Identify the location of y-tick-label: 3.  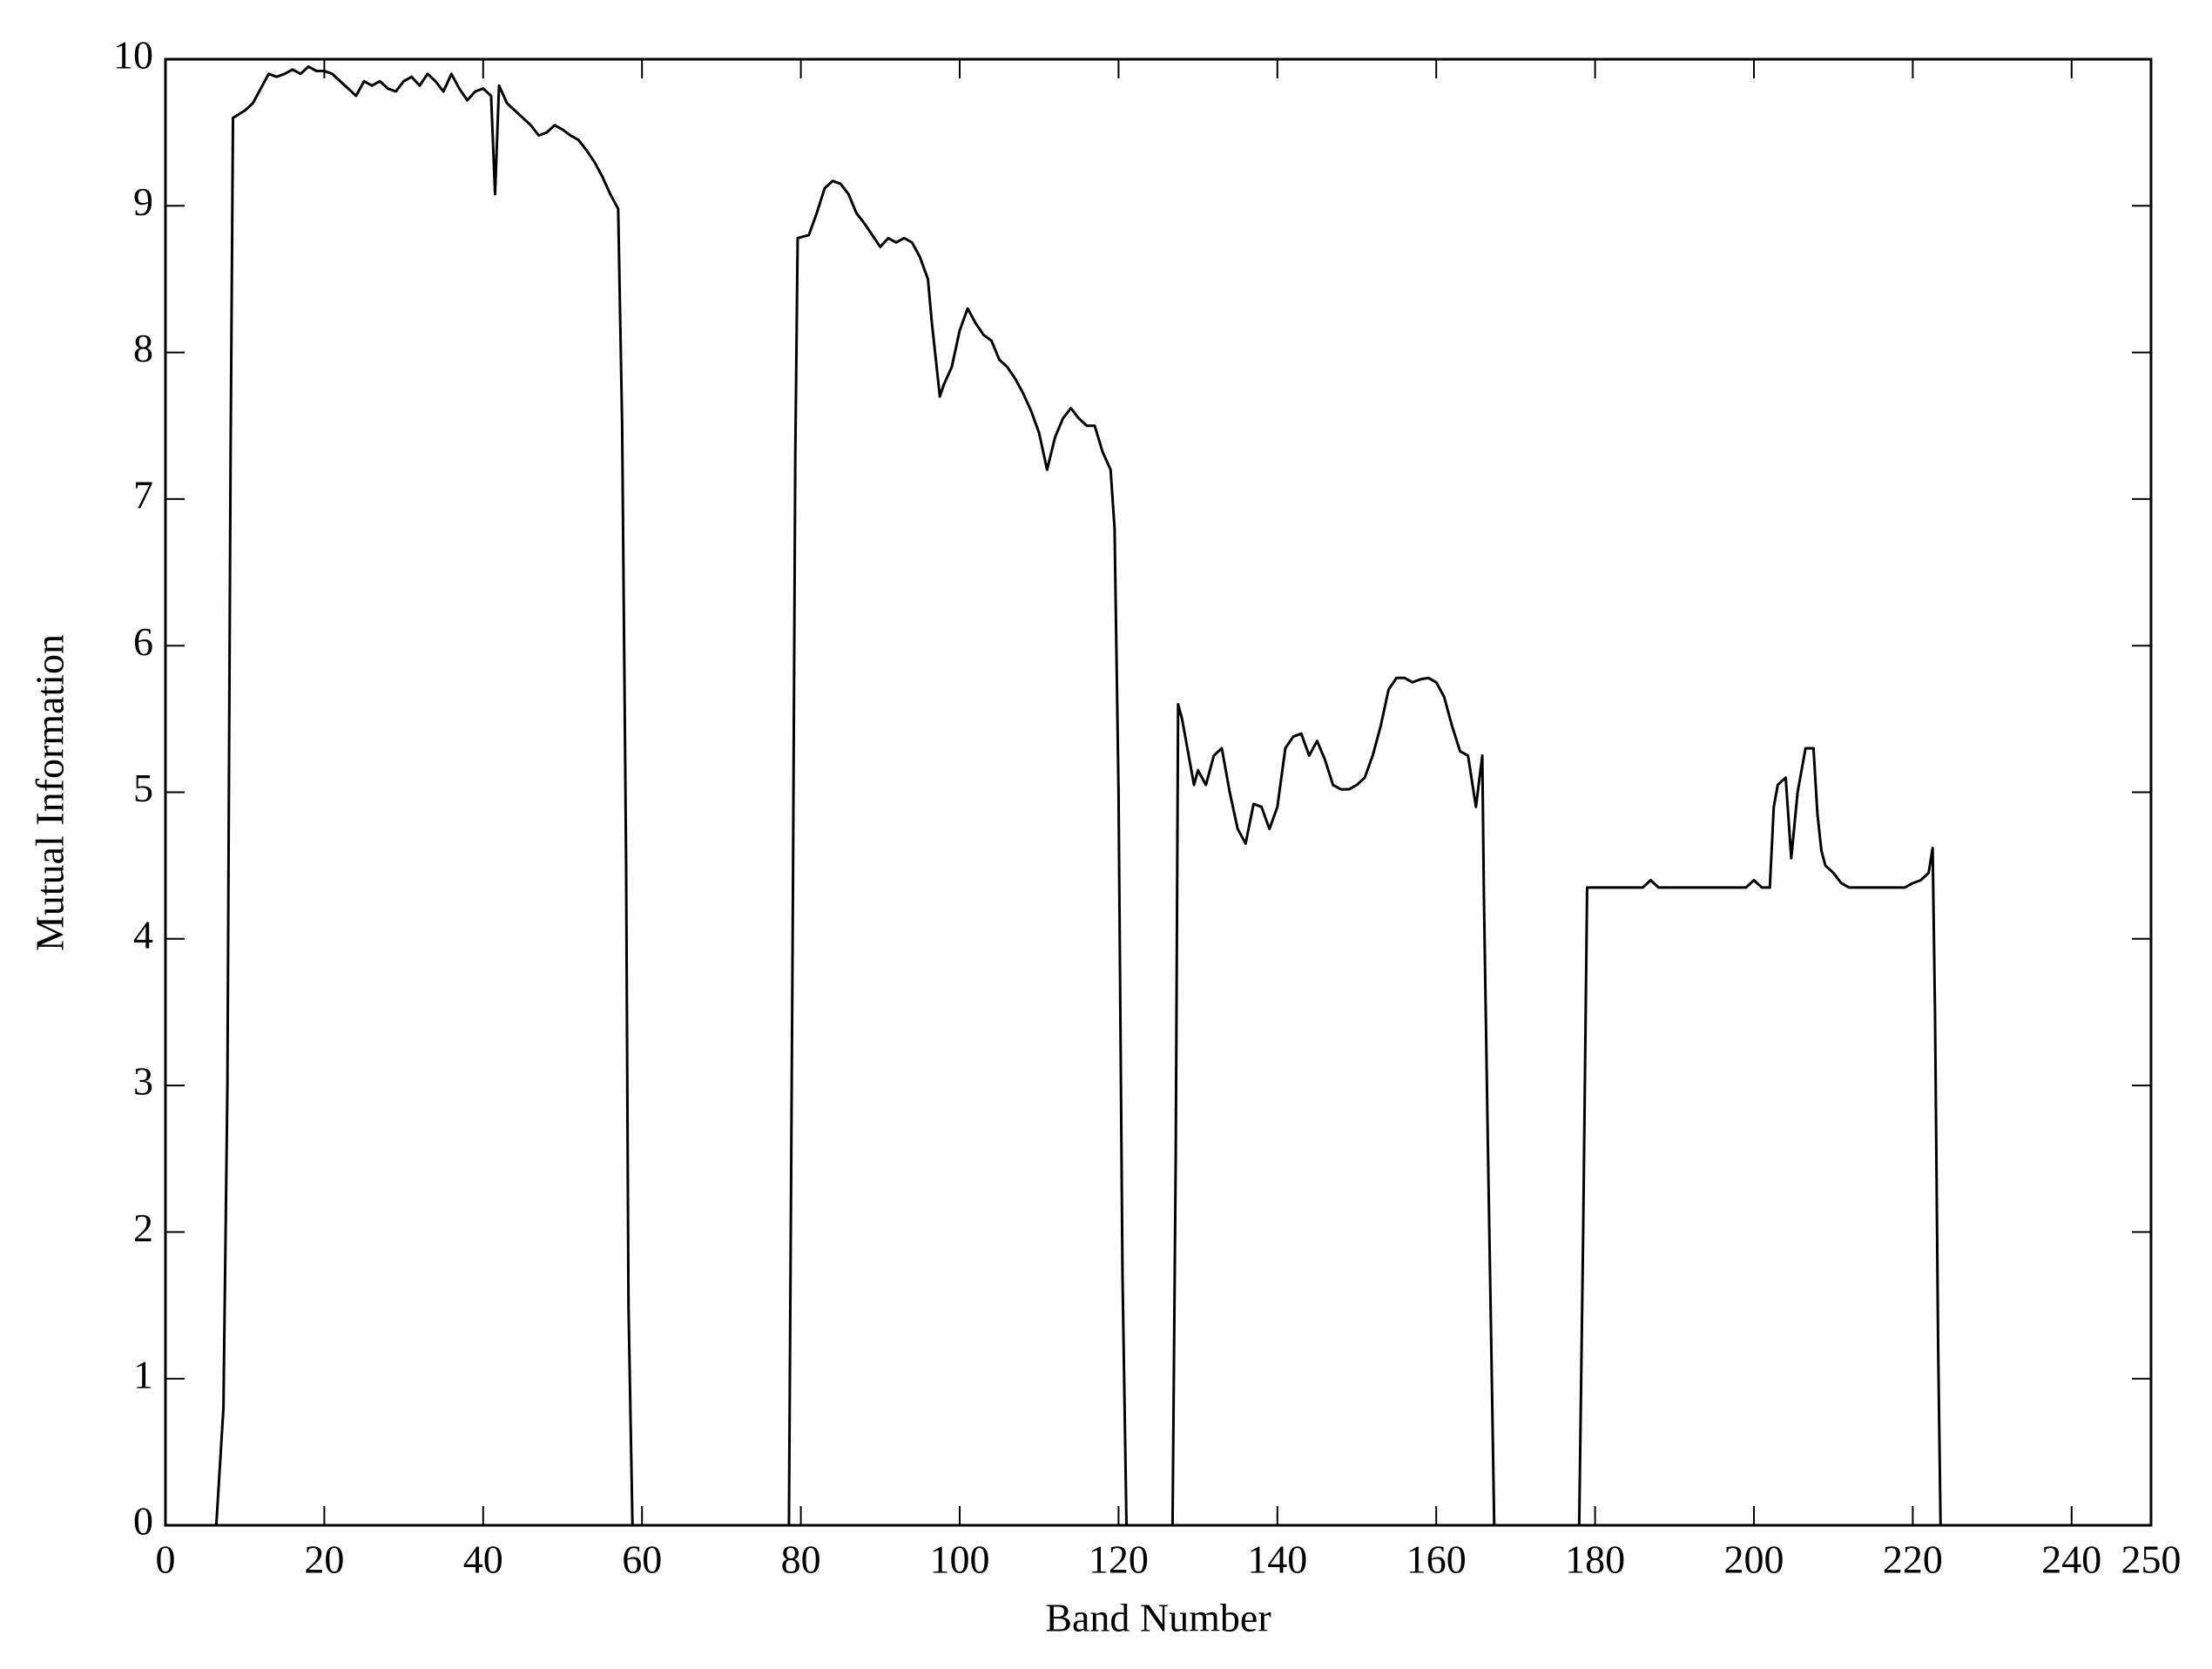
(143, 1081).